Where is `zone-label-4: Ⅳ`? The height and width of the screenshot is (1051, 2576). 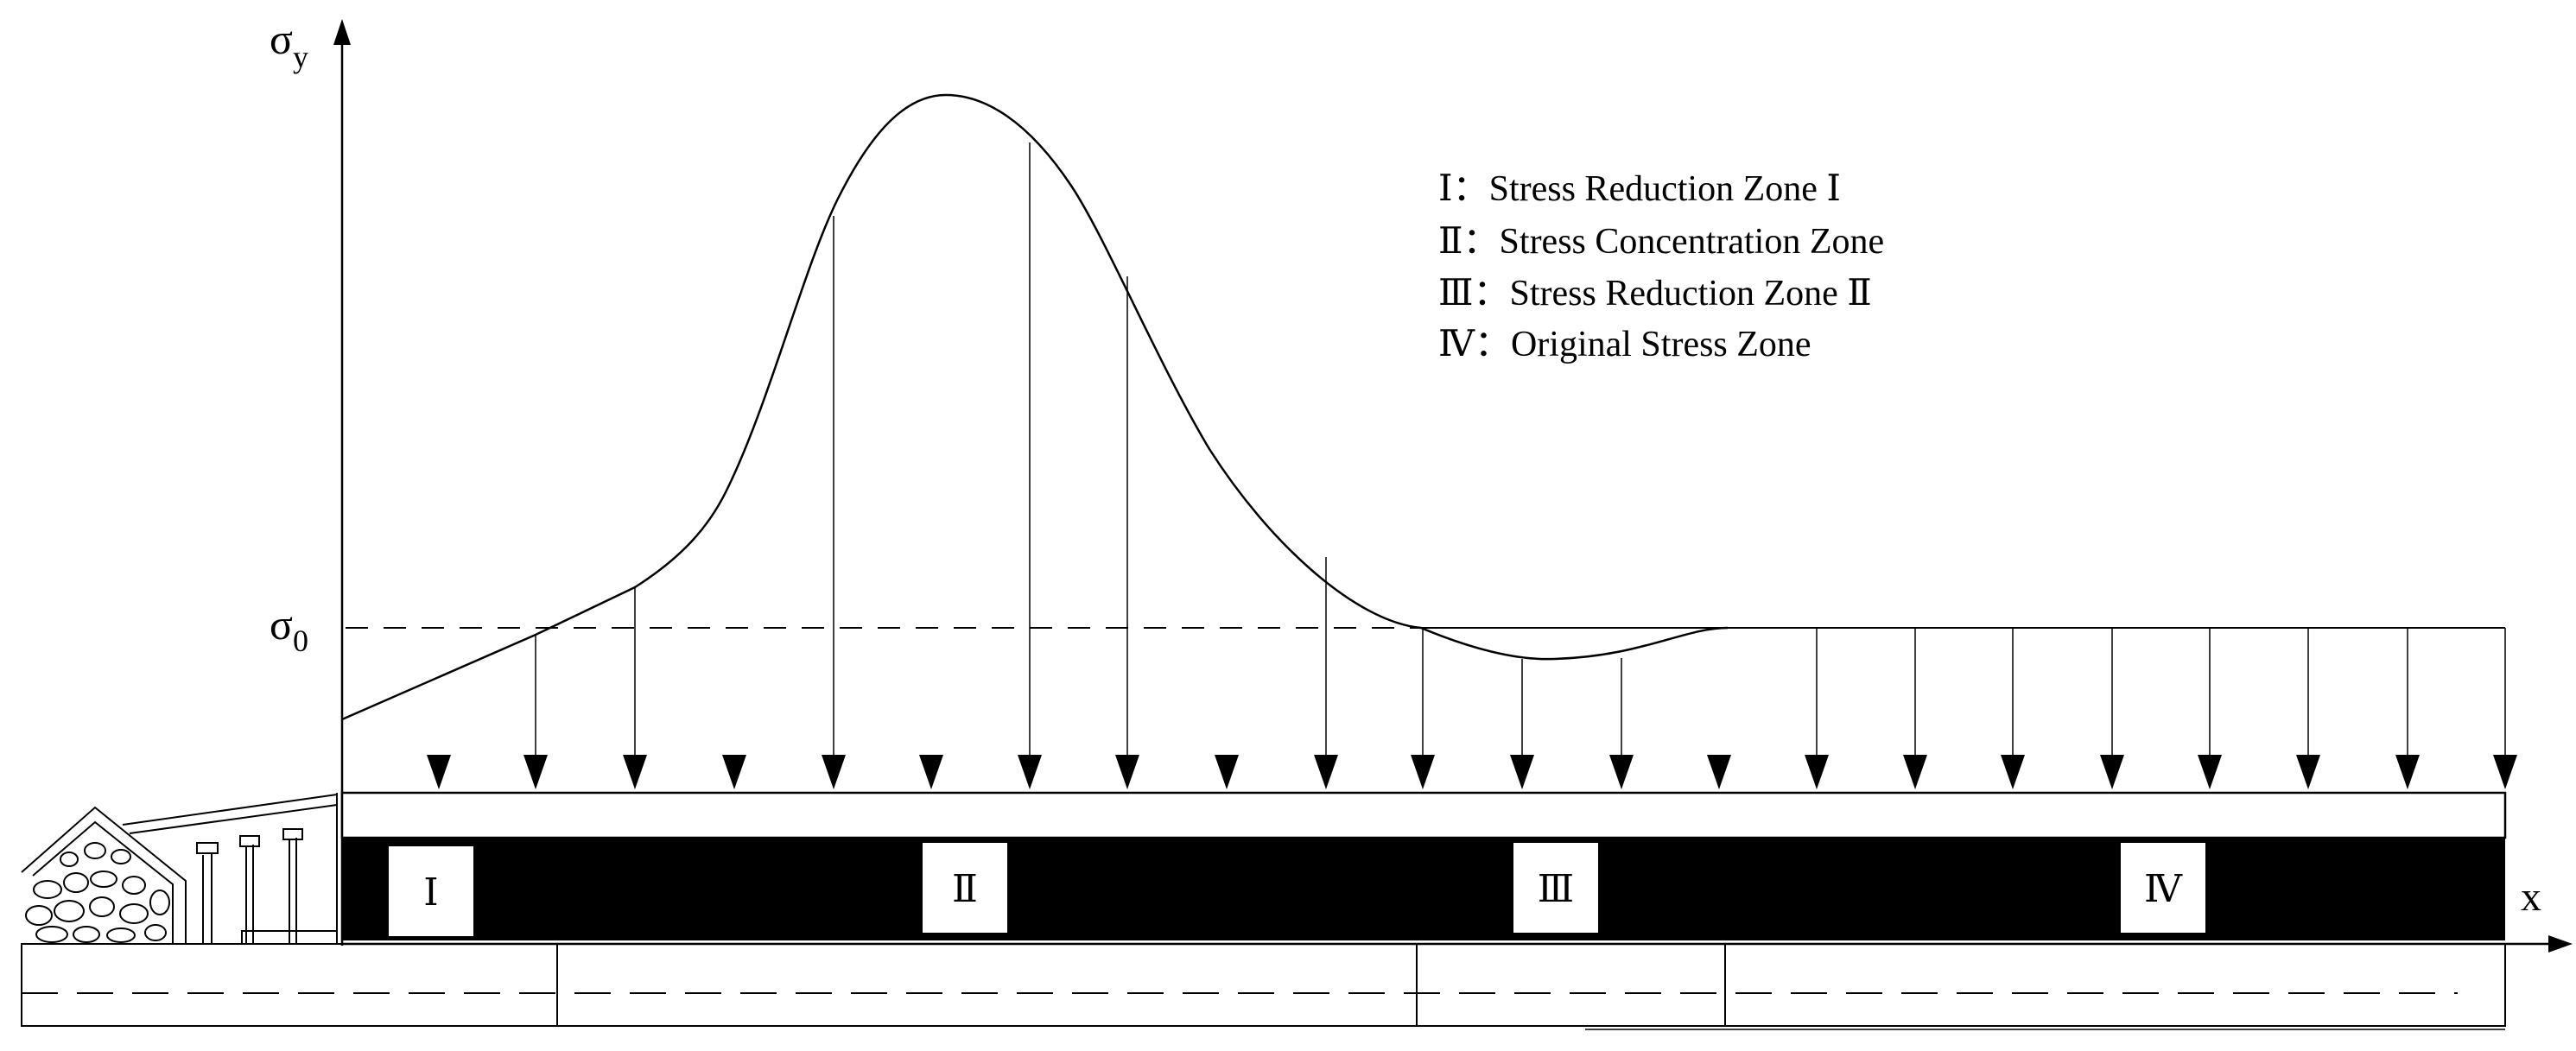 zone-label-4: Ⅳ is located at coordinates (2163, 888).